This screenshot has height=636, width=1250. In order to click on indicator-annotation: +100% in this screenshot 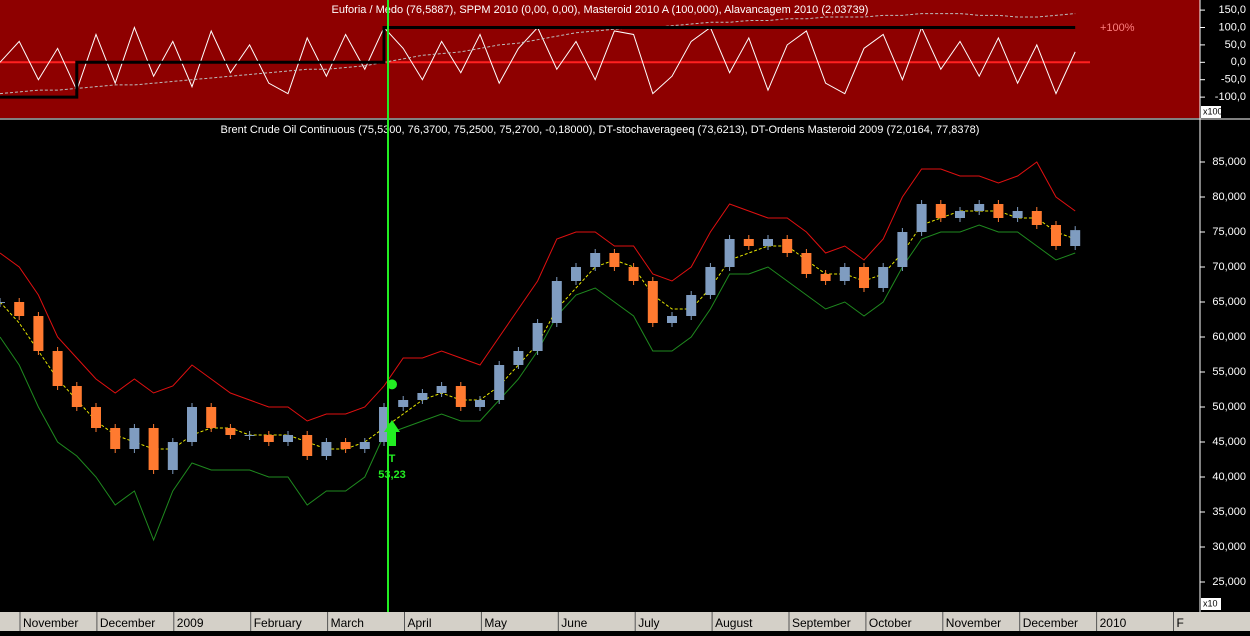, I will do `click(1117, 28)`.